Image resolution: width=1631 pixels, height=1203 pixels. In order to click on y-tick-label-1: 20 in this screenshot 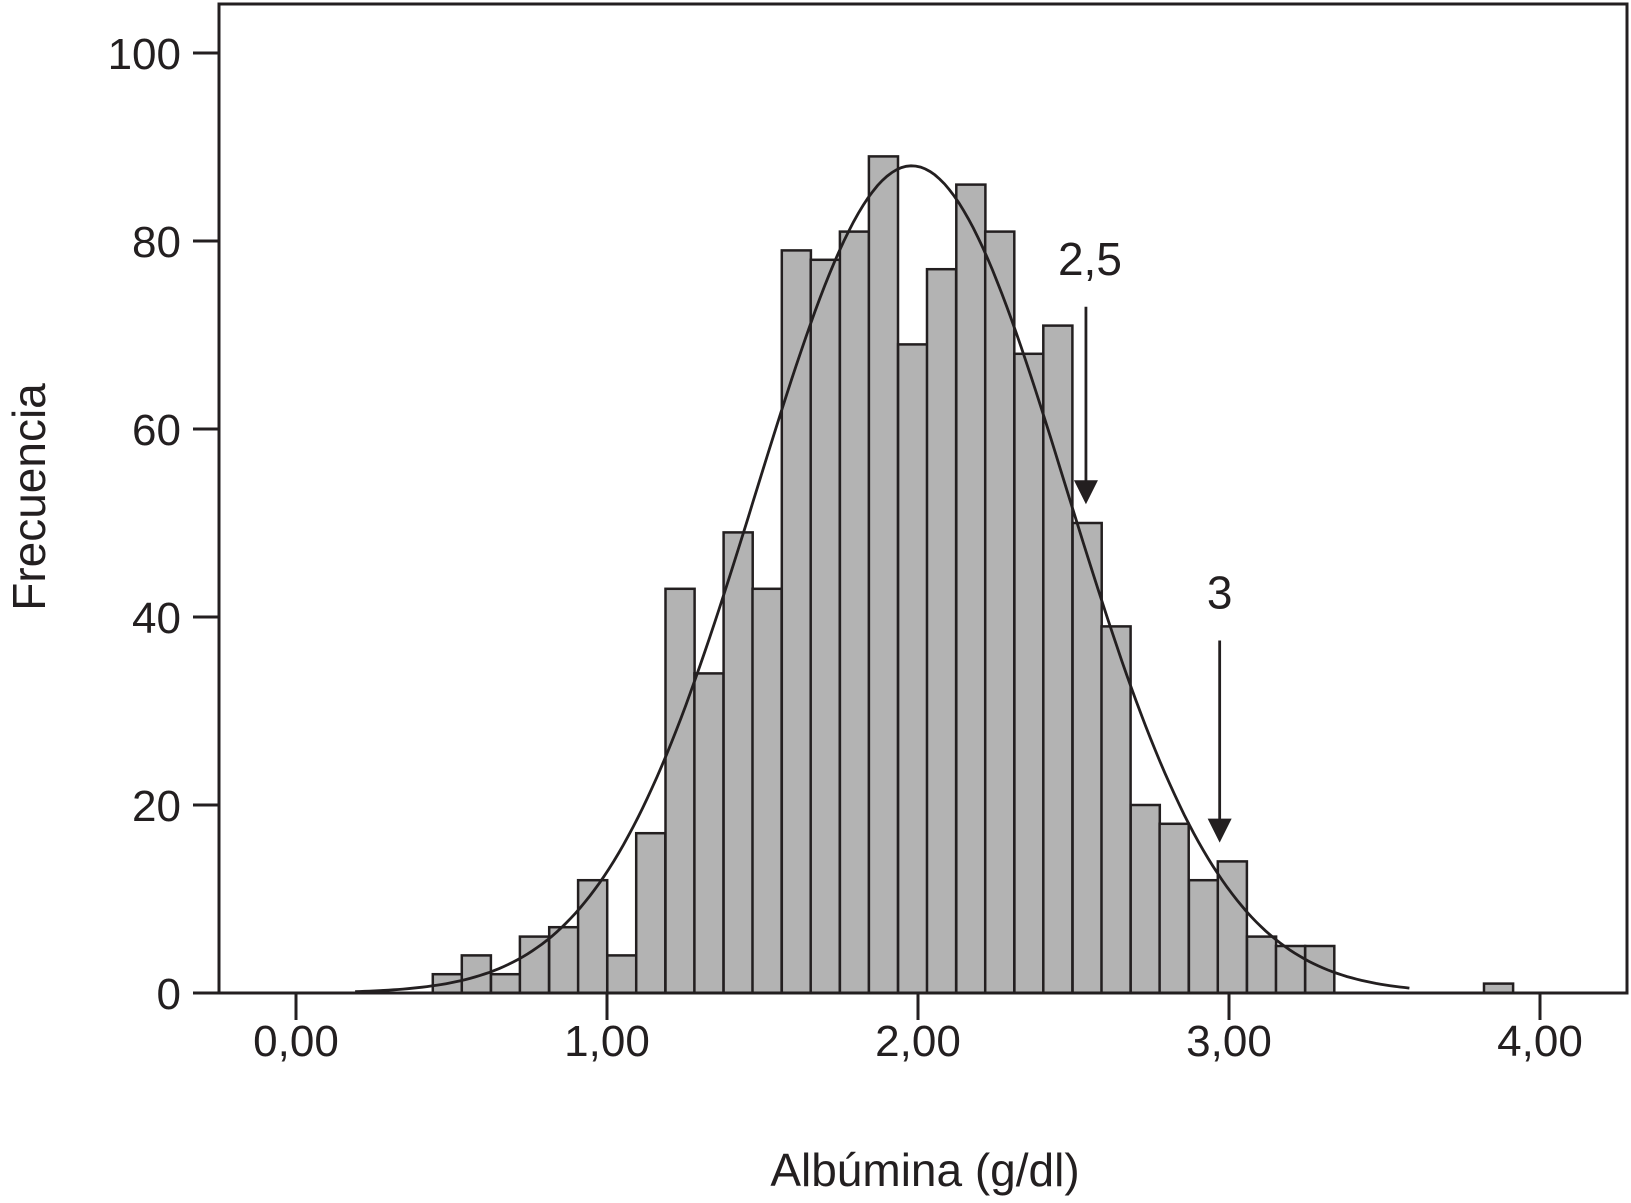, I will do `click(156, 806)`.